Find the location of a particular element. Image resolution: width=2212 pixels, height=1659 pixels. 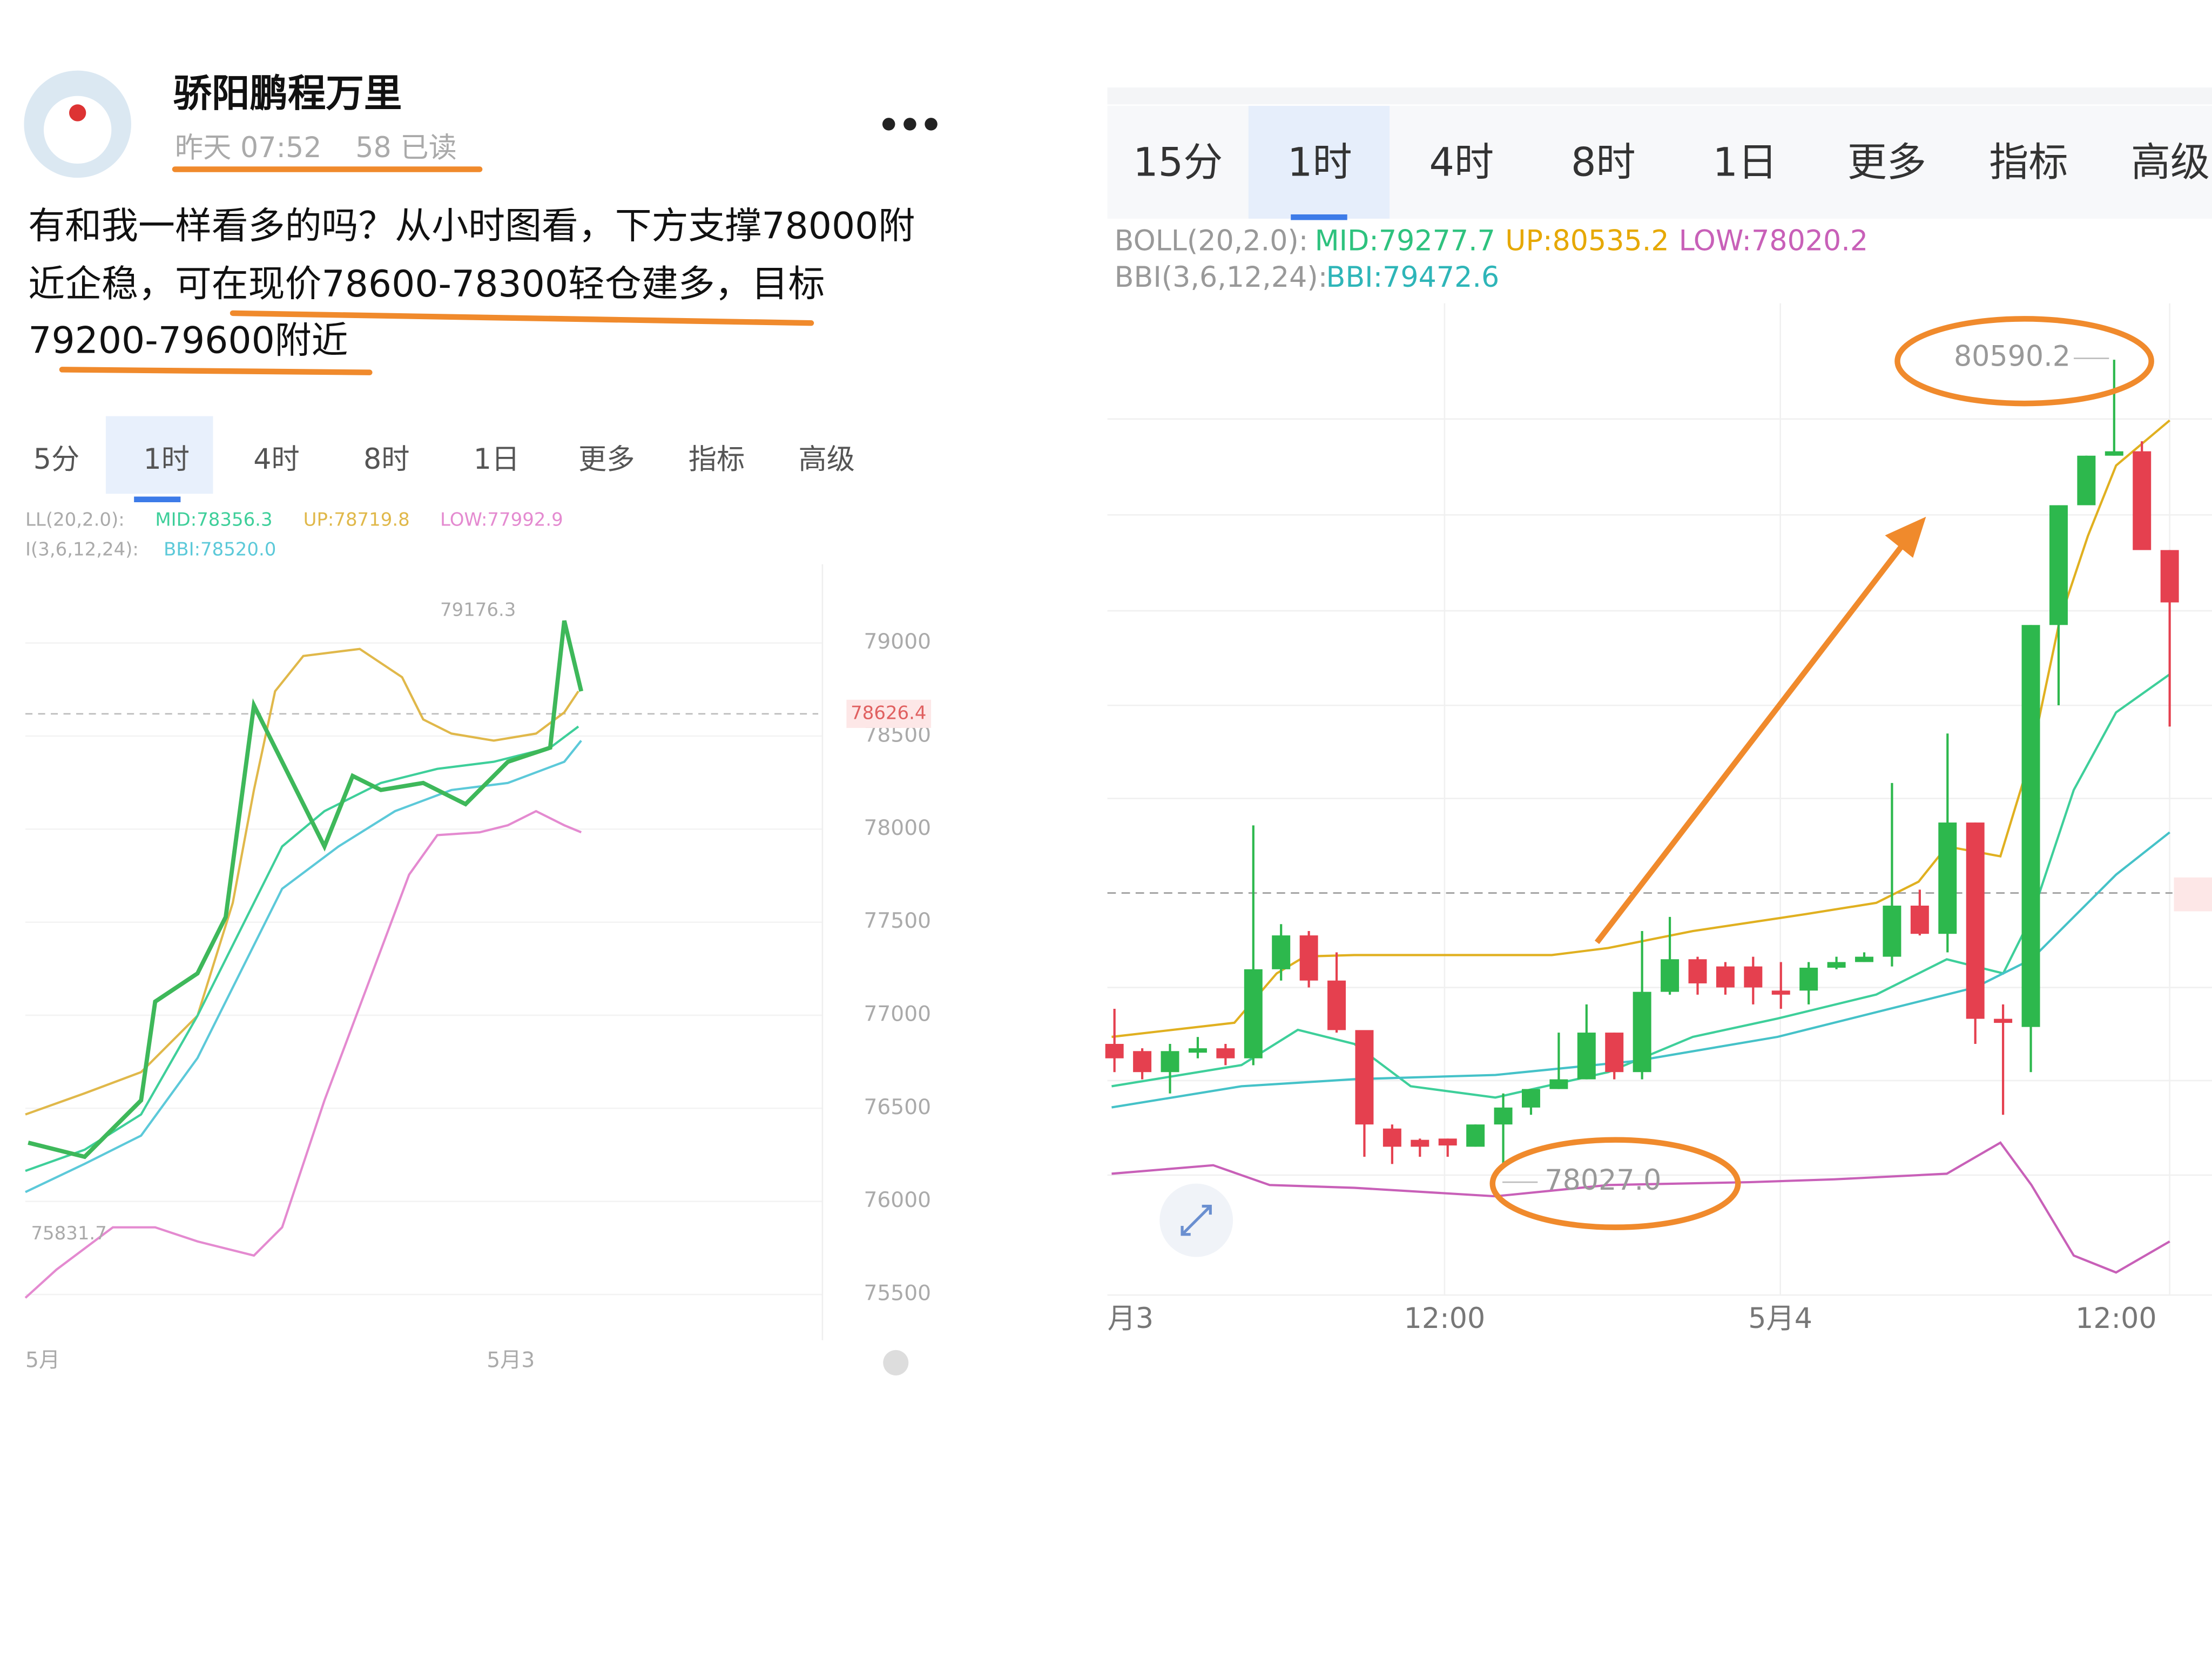

right-tab: 指标 is located at coordinates (2028, 163).